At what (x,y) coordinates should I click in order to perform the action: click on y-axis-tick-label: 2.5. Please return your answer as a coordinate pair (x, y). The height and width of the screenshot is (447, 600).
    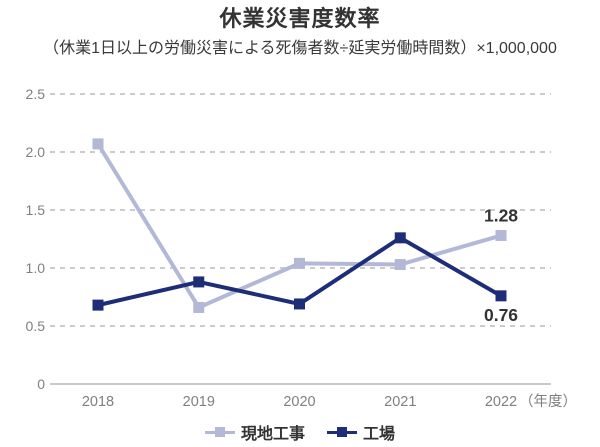
    Looking at the image, I should click on (36, 94).